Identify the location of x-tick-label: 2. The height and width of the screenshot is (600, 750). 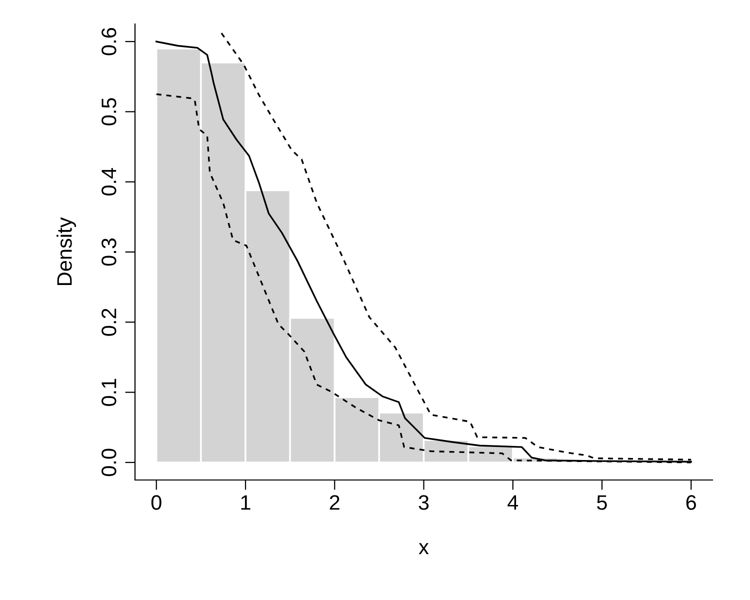
(335, 502).